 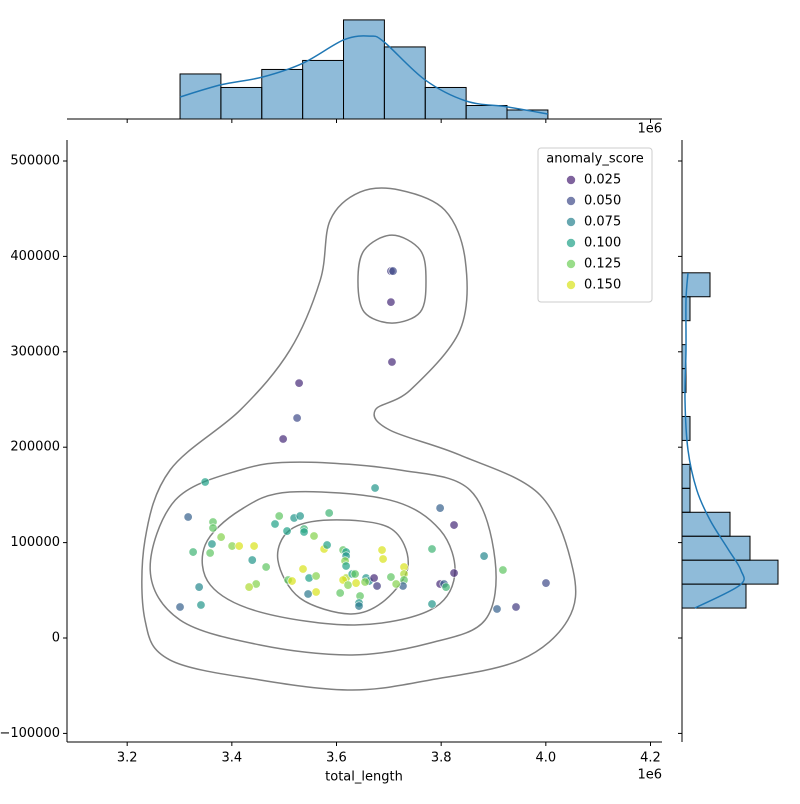 I want to click on x-tick-label: 4.0, so click(x=545, y=758).